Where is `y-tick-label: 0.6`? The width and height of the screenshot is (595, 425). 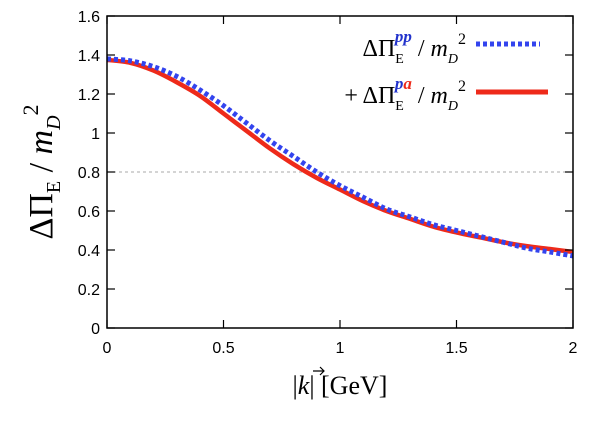 y-tick-label: 0.6 is located at coordinates (89, 212).